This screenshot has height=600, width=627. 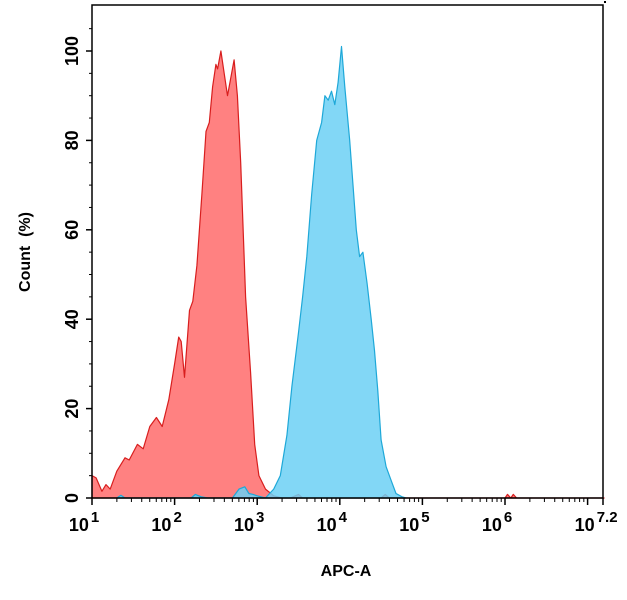 I want to click on x-axis-ticks: 10 1 10 2 10 3 10 4 10 5 10 6 10 7.2, so click(x=343, y=516).